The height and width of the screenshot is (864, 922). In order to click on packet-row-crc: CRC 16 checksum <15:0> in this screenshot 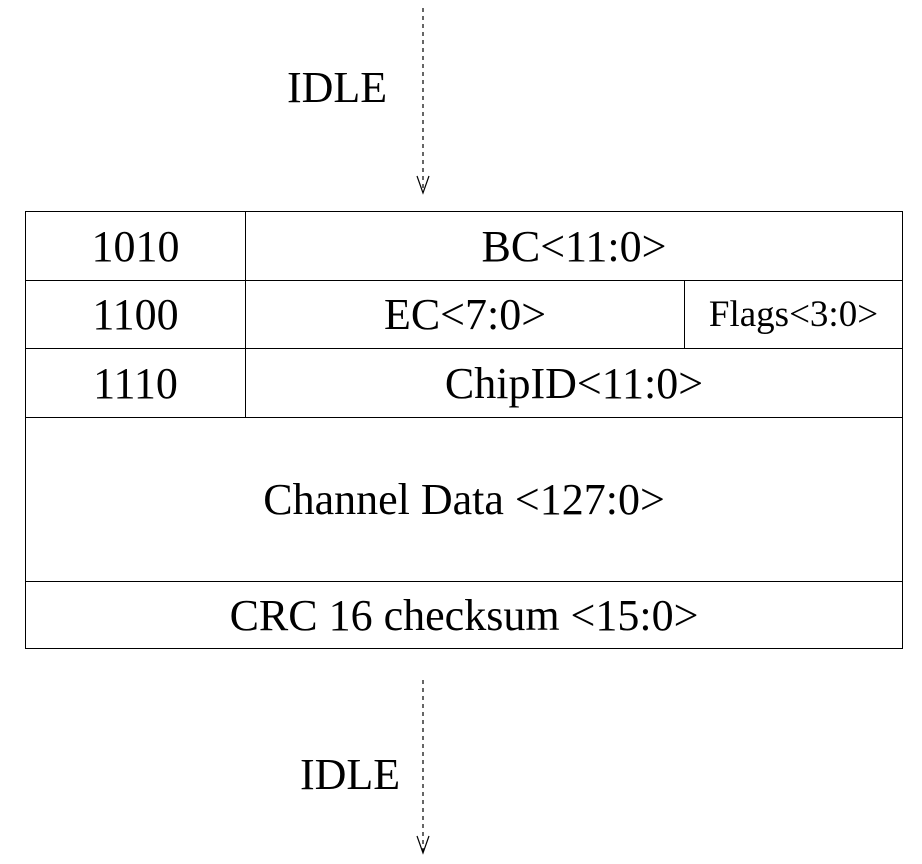, I will do `click(464, 615)`.